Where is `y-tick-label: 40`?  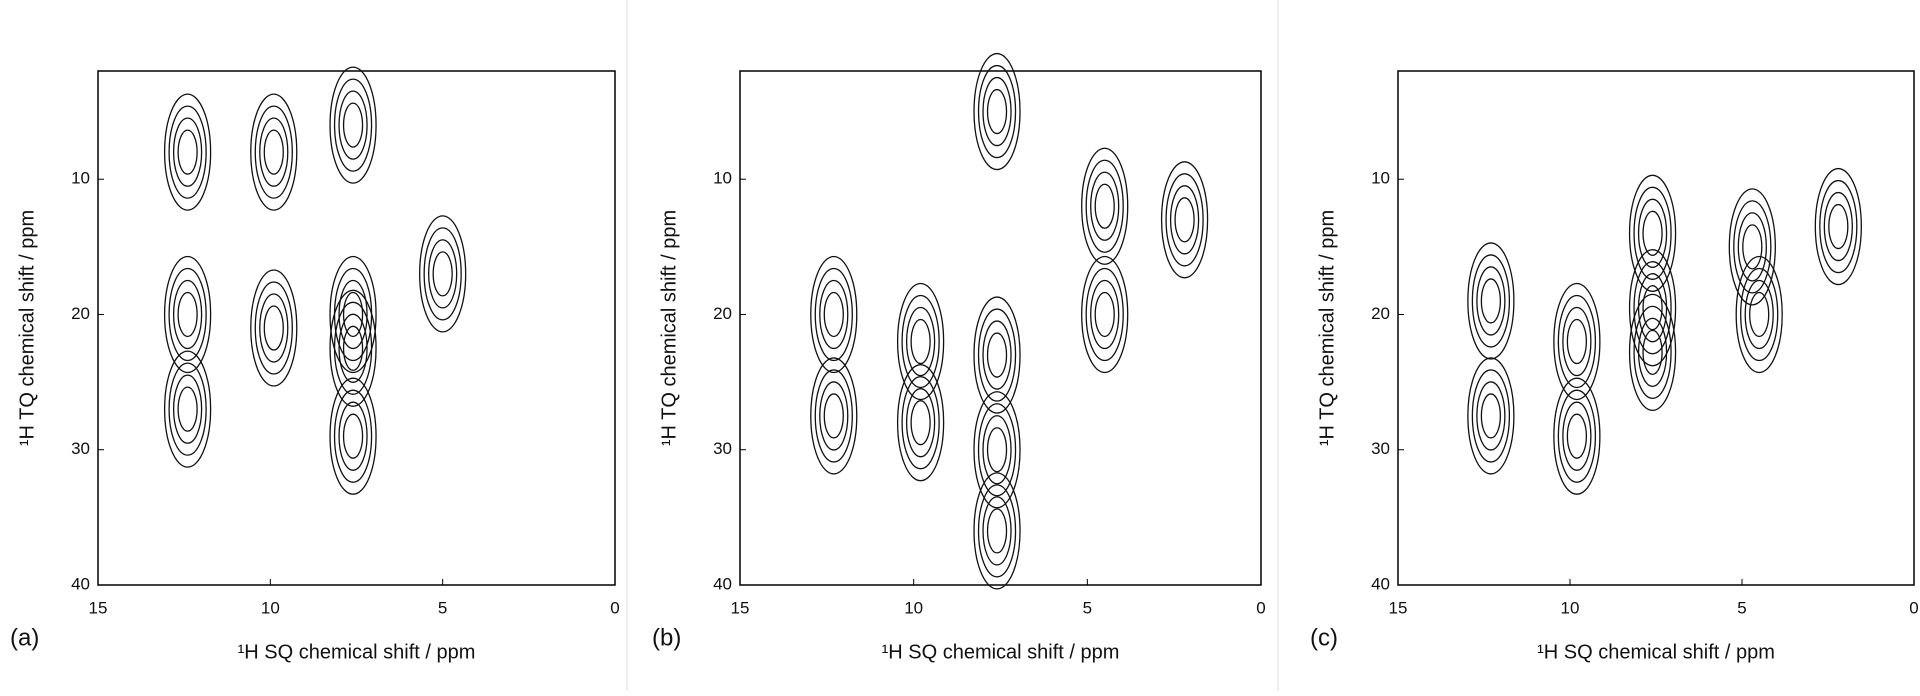
y-tick-label: 40 is located at coordinates (722, 583).